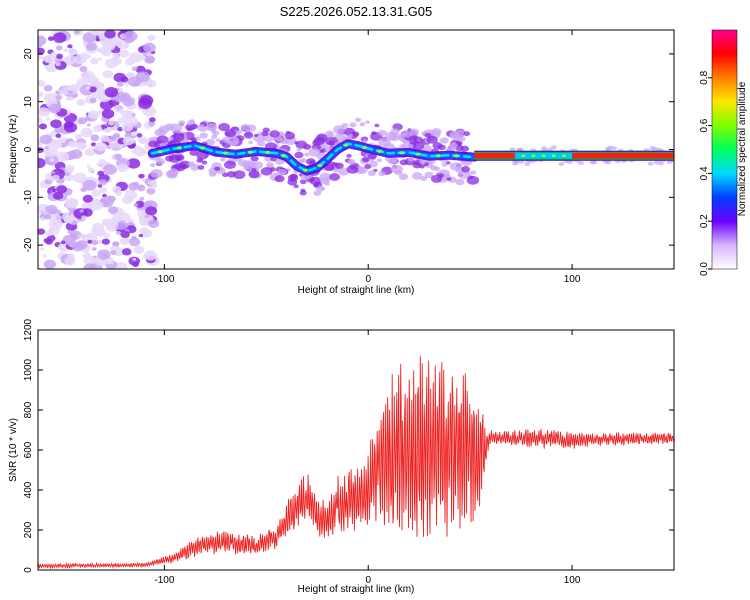  What do you see at coordinates (28, 149) in the screenshot?
I see `spectrogram-y-tick-label: 0` at bounding box center [28, 149].